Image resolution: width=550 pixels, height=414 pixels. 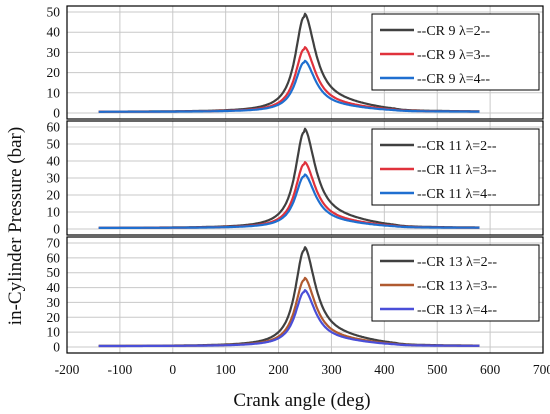 I want to click on x-axis-label: Crank angle (deg), so click(x=301, y=400).